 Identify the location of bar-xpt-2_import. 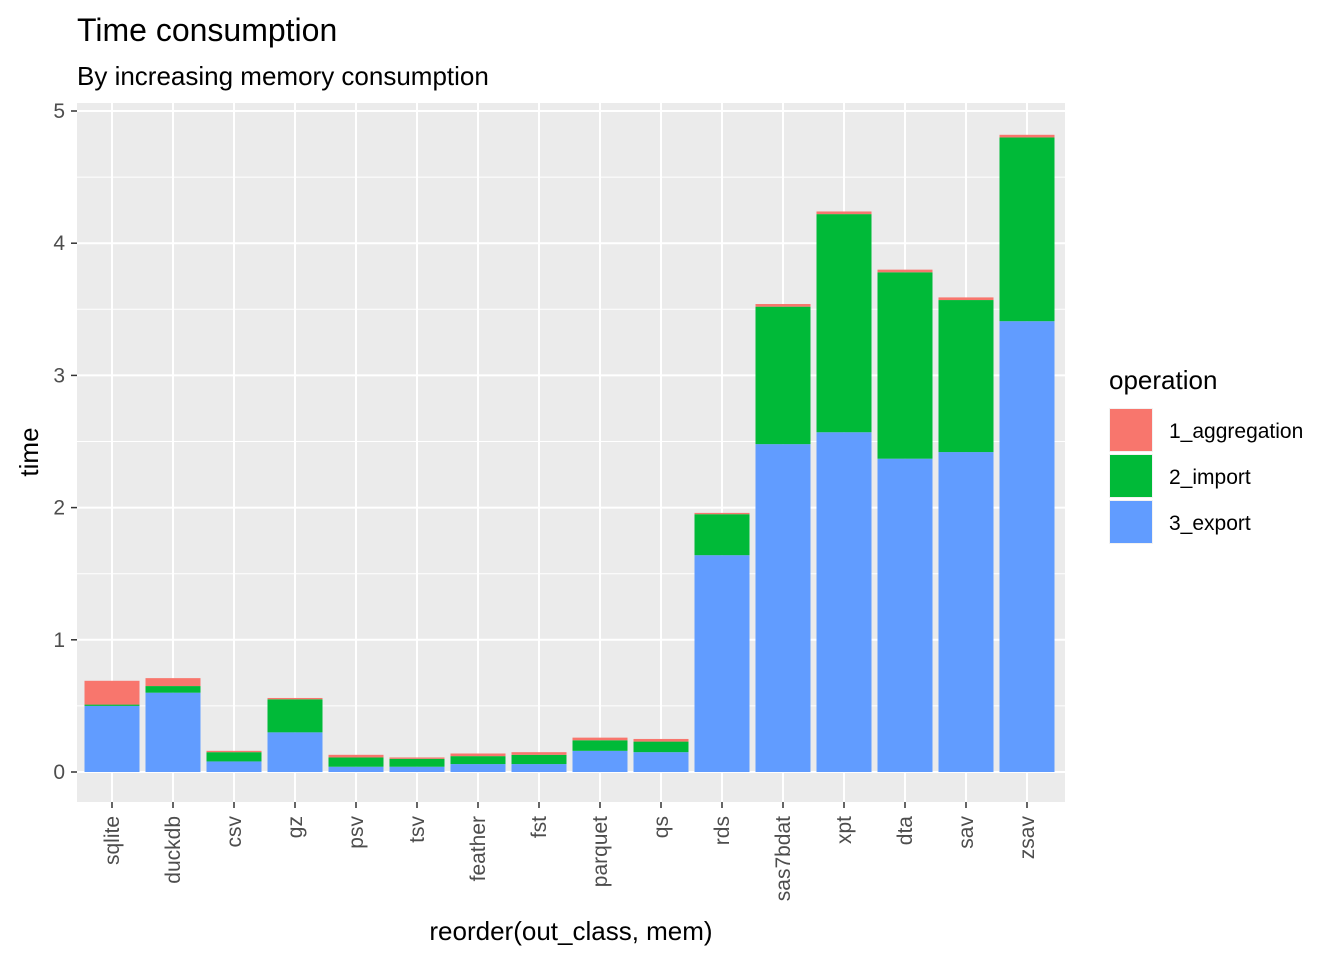
(844, 323).